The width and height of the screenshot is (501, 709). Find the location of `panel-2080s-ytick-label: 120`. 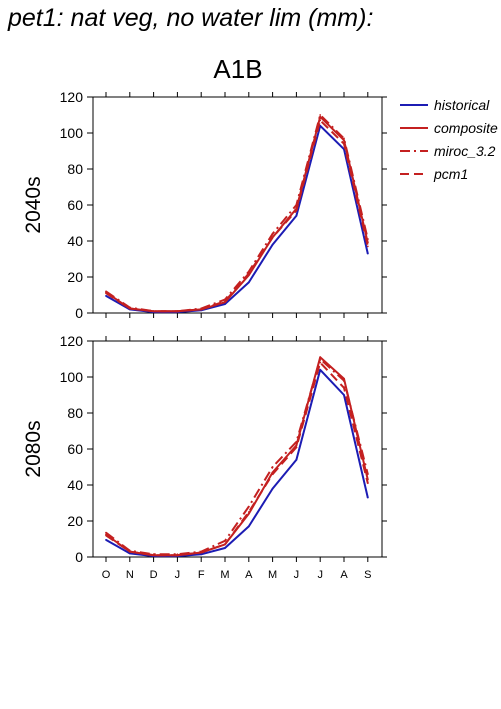

panel-2080s-ytick-label: 120 is located at coordinates (72, 341).